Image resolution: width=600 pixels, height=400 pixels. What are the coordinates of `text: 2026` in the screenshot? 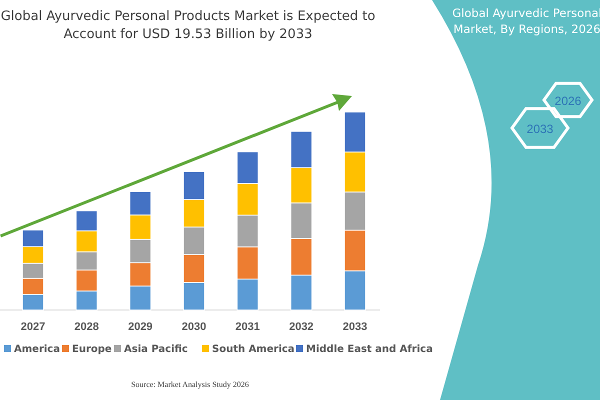 It's located at (568, 101).